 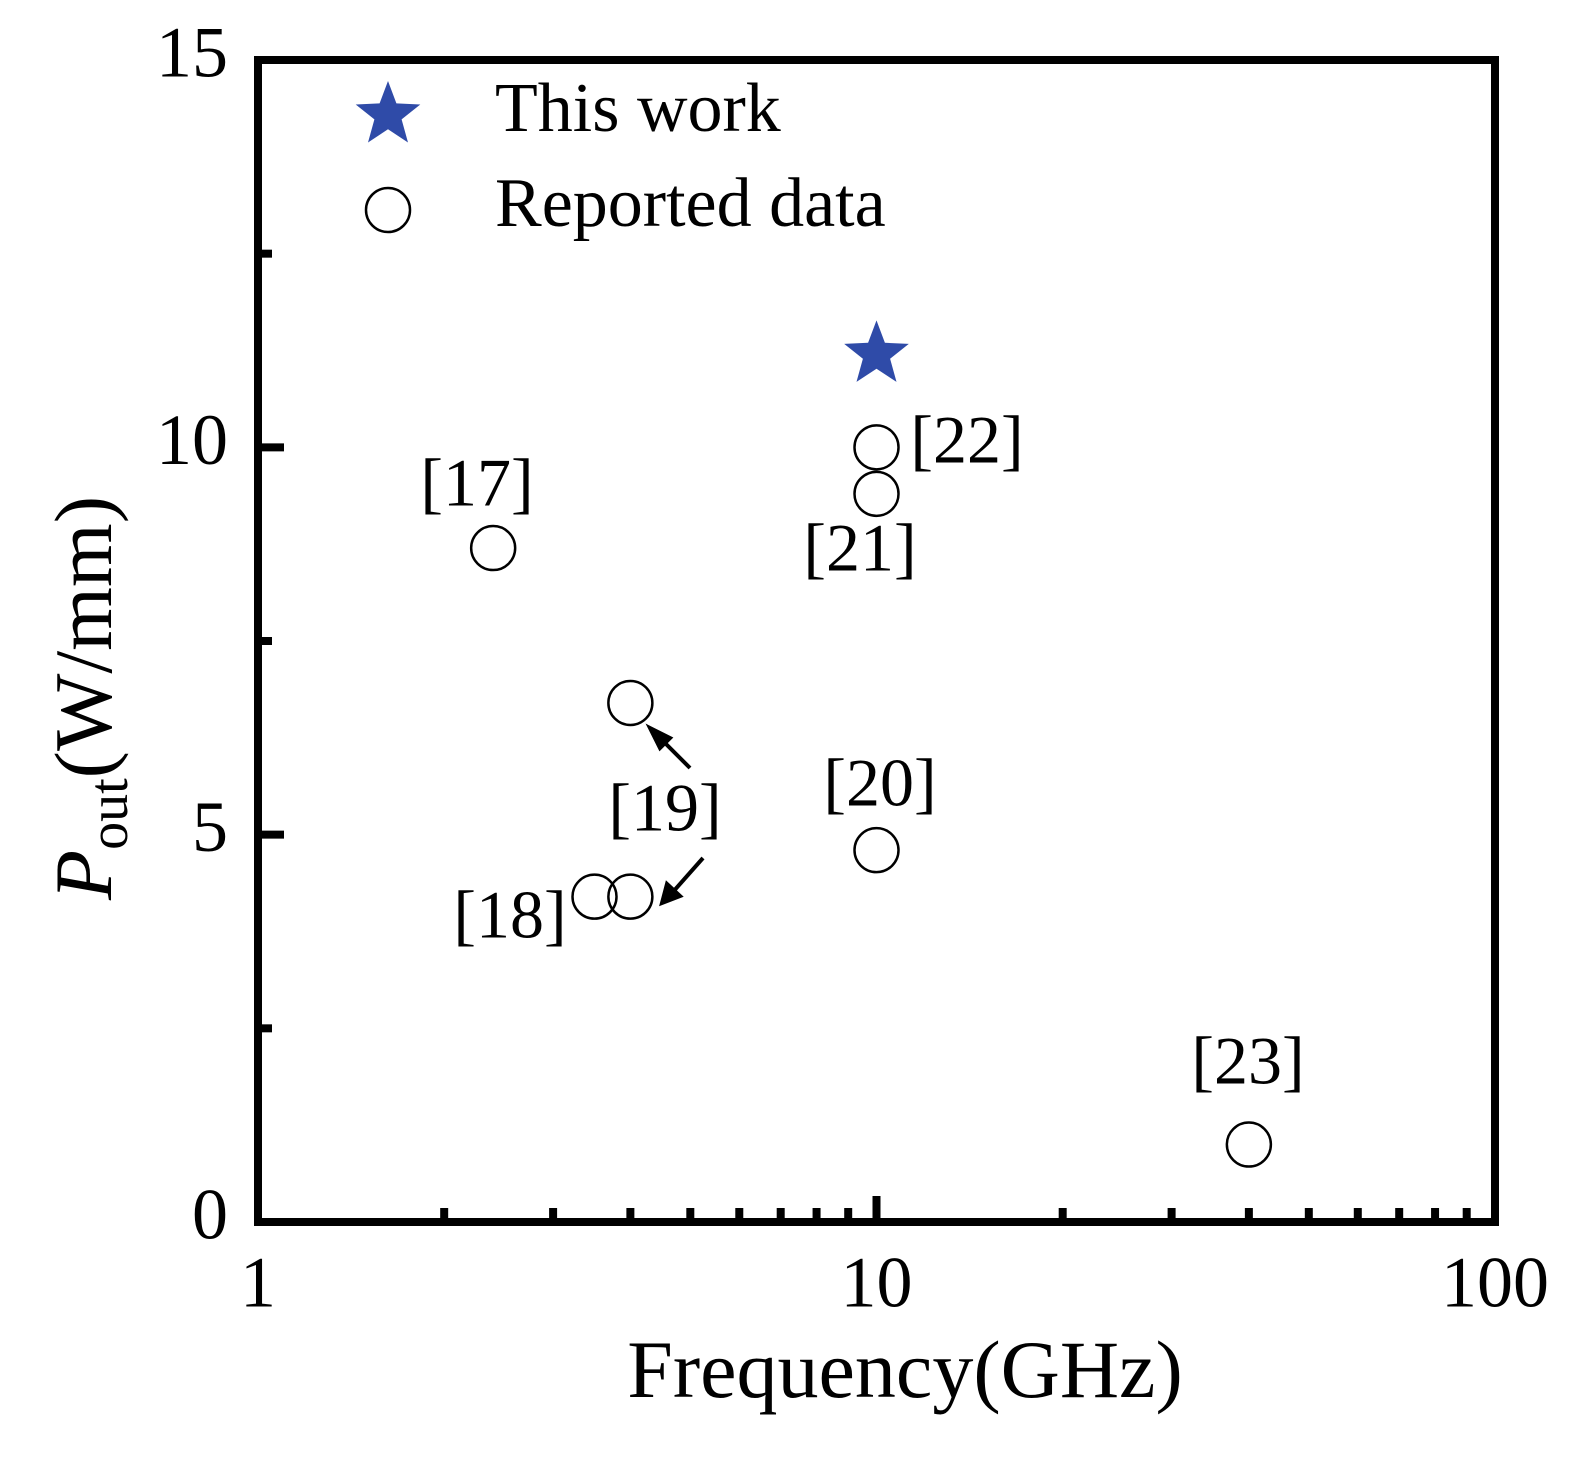 What do you see at coordinates (476, 483) in the screenshot?
I see `annotation: [17]` at bounding box center [476, 483].